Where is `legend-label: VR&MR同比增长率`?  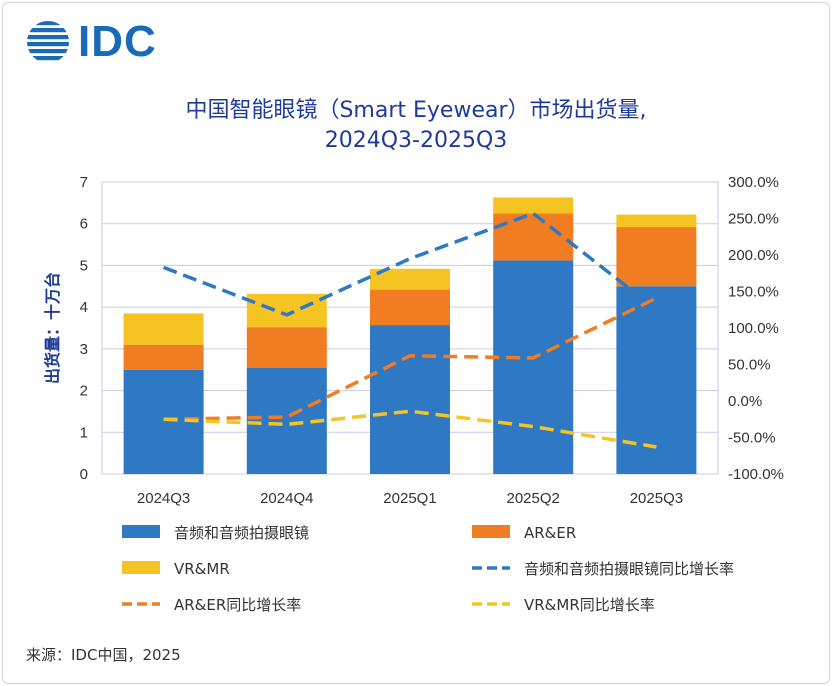 legend-label: VR&MR同比增长率 is located at coordinates (589, 605).